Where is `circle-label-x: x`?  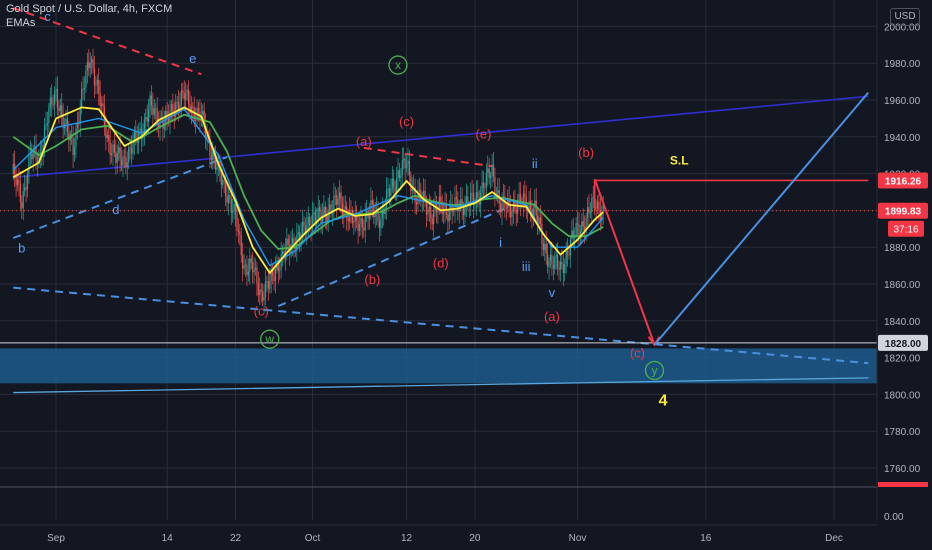 circle-label-x: x is located at coordinates (398, 65).